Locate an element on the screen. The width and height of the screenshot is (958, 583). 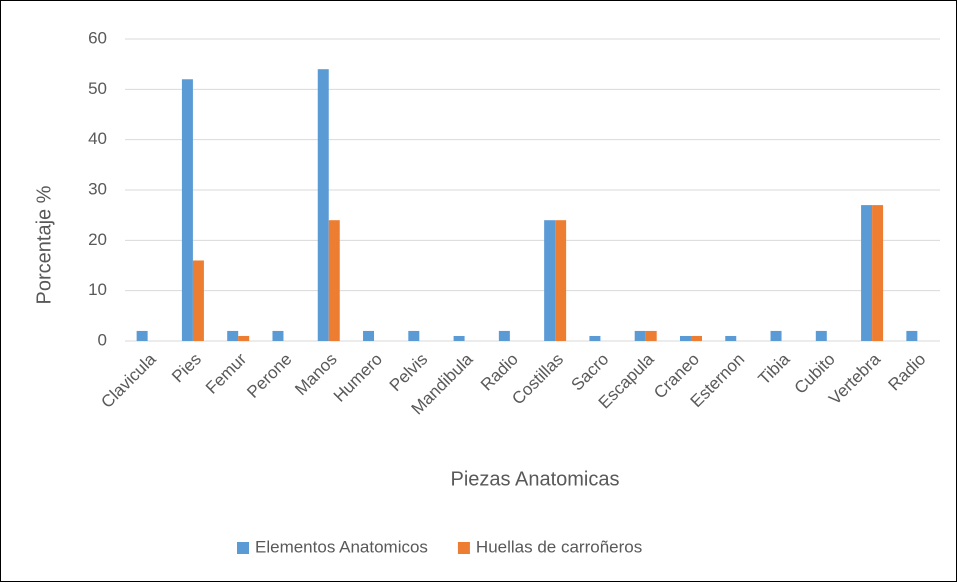
y-tick-label: 50 is located at coordinates (97, 88).